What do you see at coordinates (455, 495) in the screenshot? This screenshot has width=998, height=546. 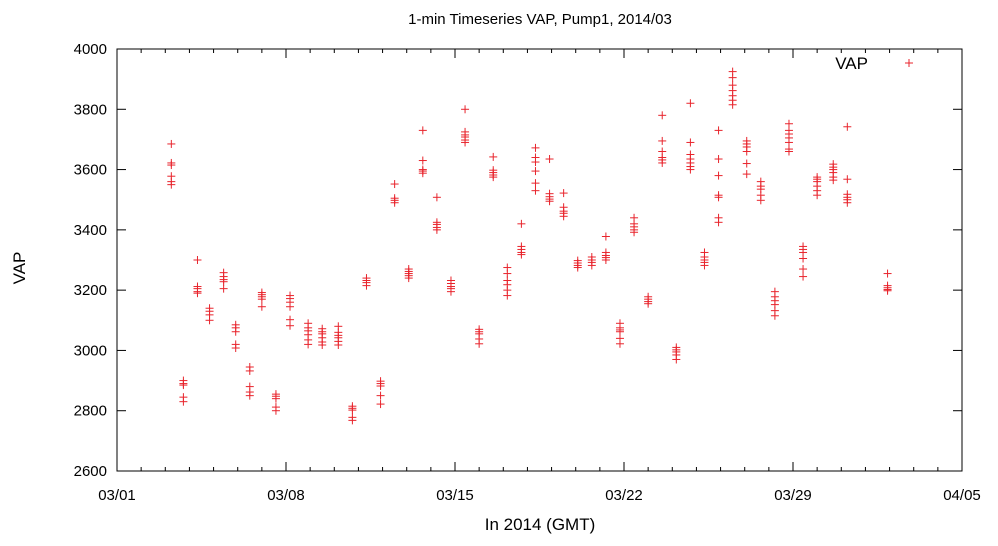 I see `x-tick-label: 03/15` at bounding box center [455, 495].